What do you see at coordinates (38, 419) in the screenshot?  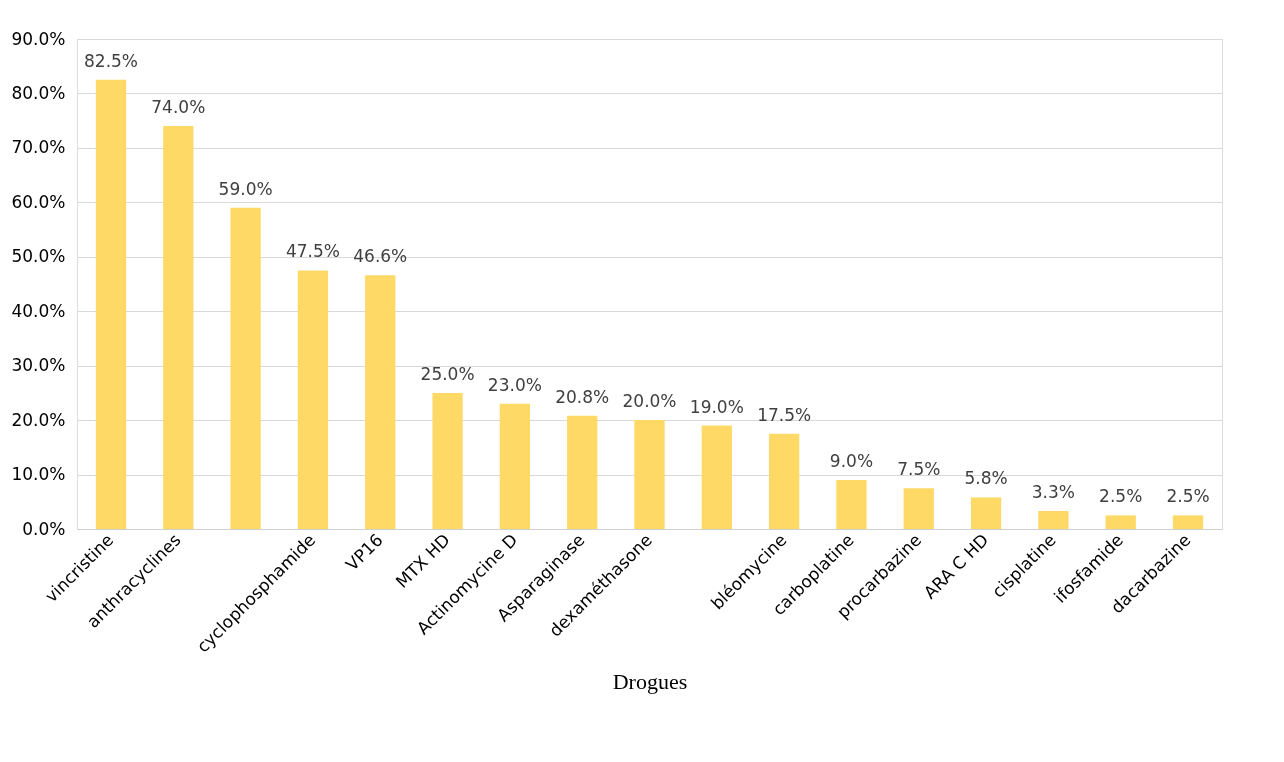 I see `y-tick-label: 20.0%` at bounding box center [38, 419].